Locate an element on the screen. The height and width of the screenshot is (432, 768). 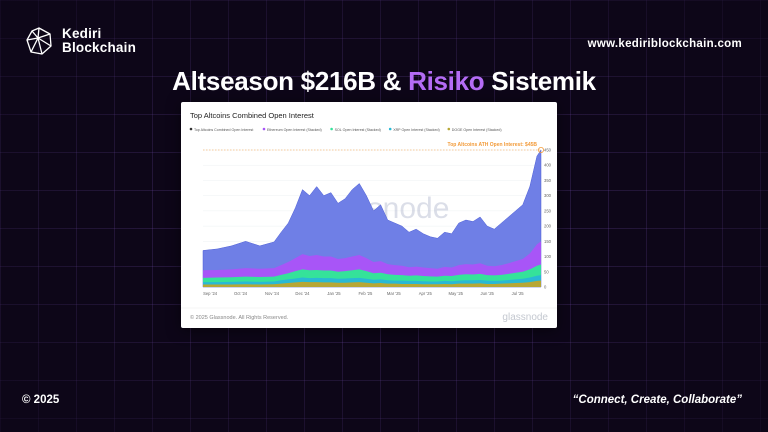
glassnode-footer-logo: glassnode is located at coordinates (525, 317).